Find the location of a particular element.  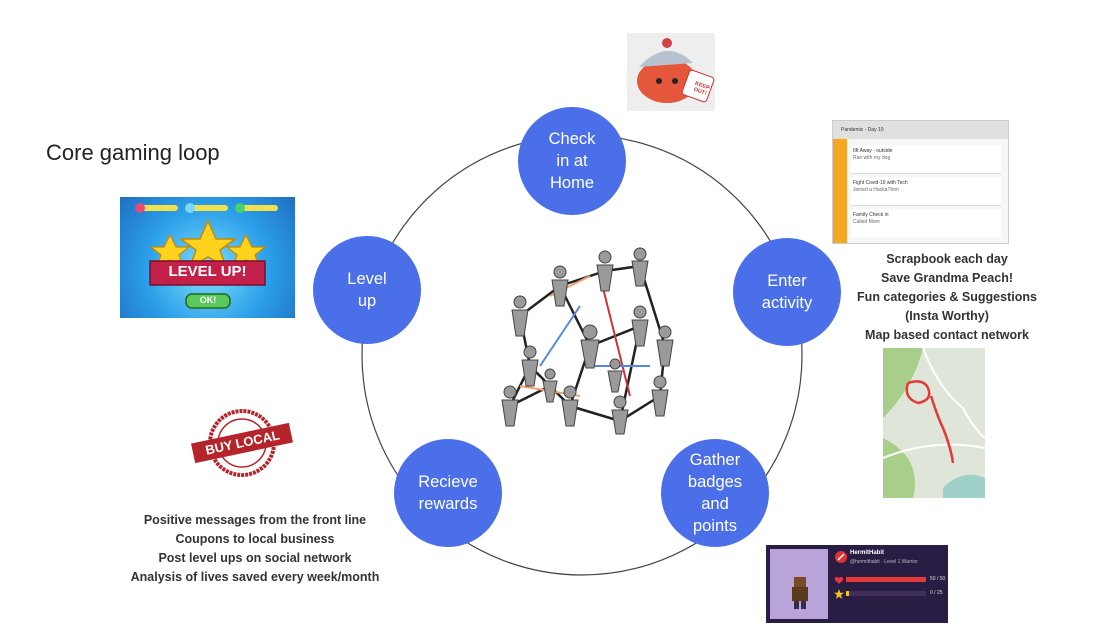

node-gather-label: Gather badges and points is located at coordinates (715, 493).